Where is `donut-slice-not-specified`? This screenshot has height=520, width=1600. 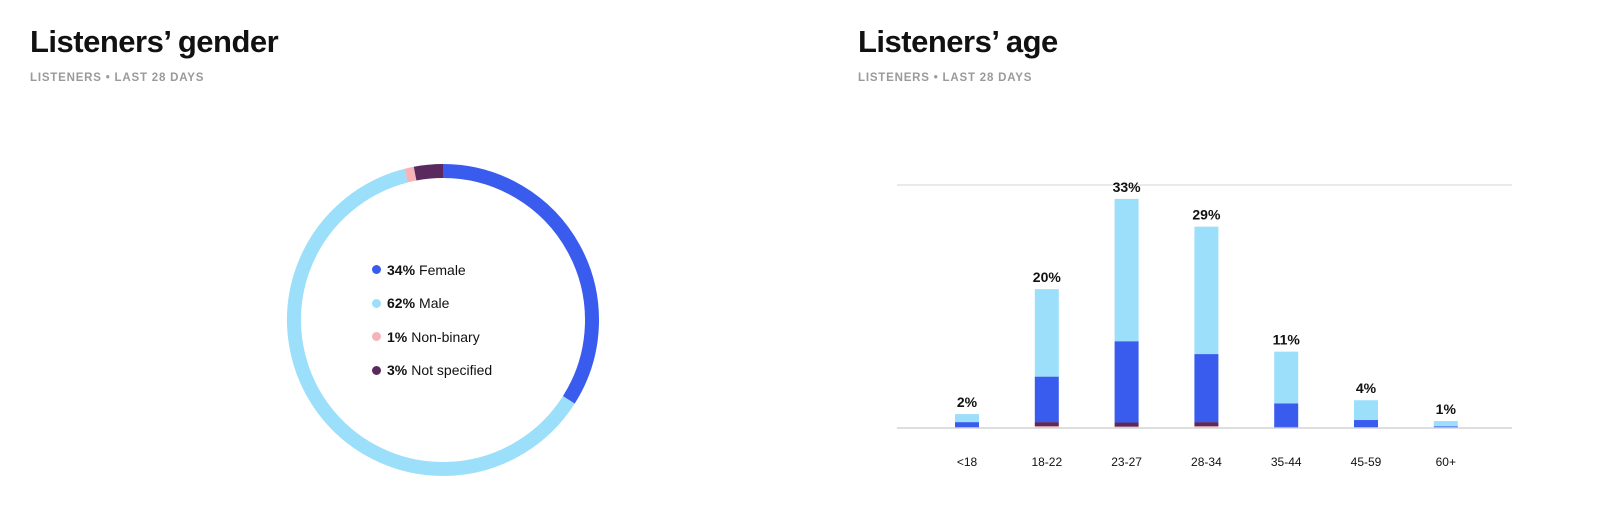
donut-slice-not-specified is located at coordinates (428, 172).